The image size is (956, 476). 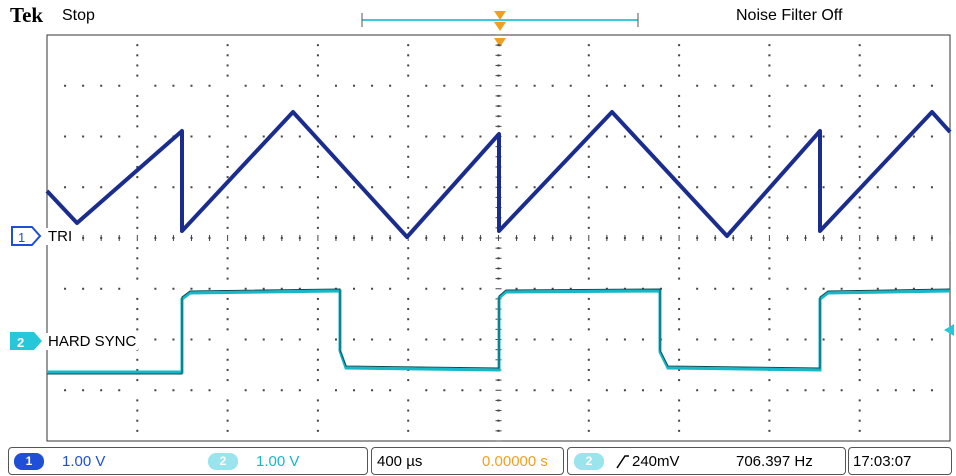 I want to click on acquisition-state: Stop, so click(x=78, y=15).